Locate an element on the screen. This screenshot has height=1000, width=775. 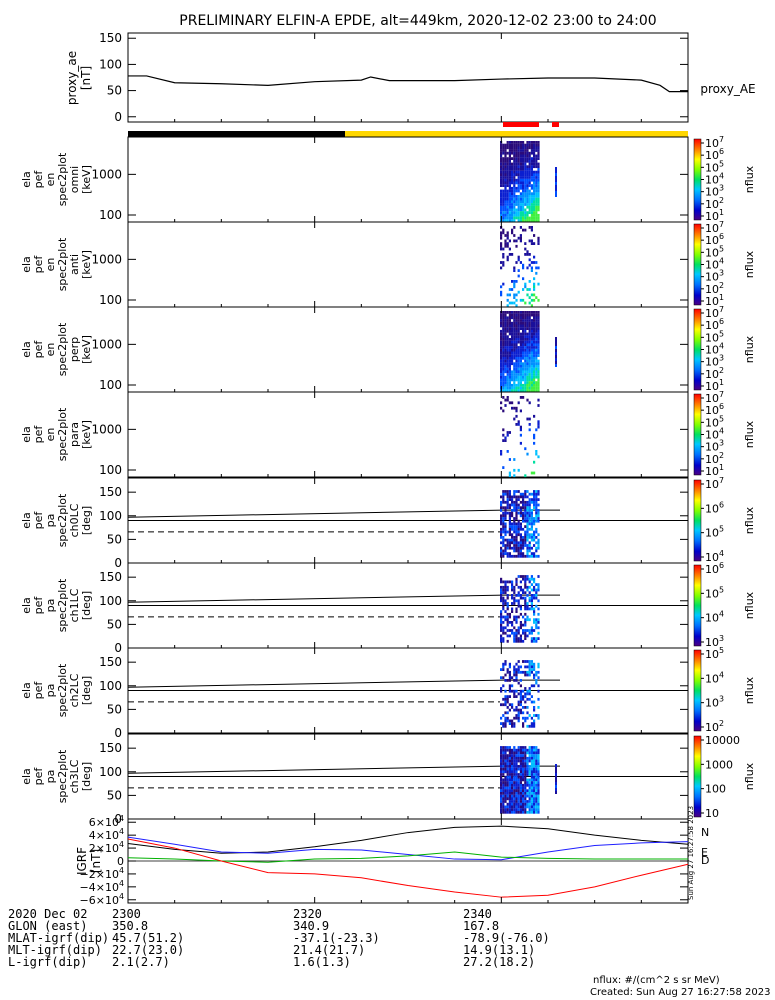
spectrogram-ylabel: ela is located at coordinates (26, 605).